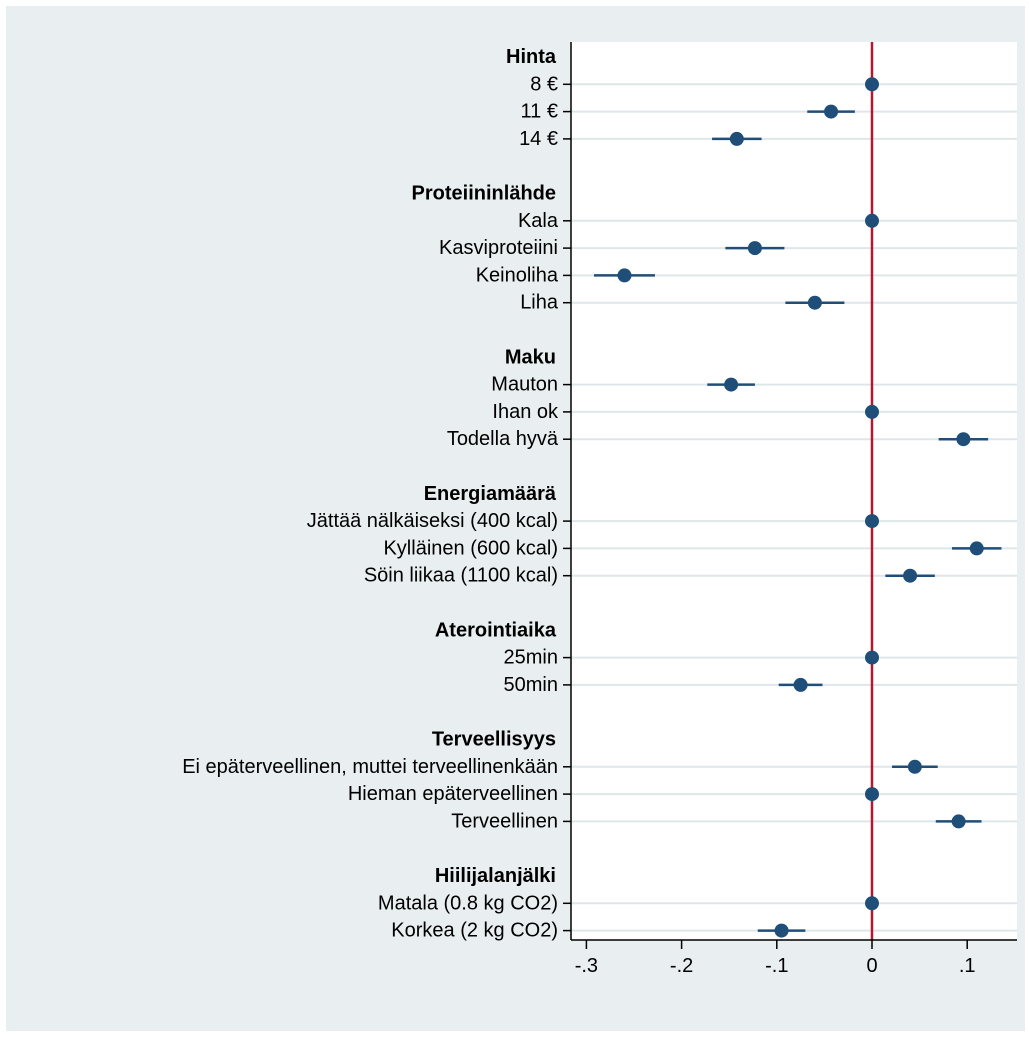  What do you see at coordinates (495, 876) in the screenshot?
I see `group-header: Hiilijalanjälki` at bounding box center [495, 876].